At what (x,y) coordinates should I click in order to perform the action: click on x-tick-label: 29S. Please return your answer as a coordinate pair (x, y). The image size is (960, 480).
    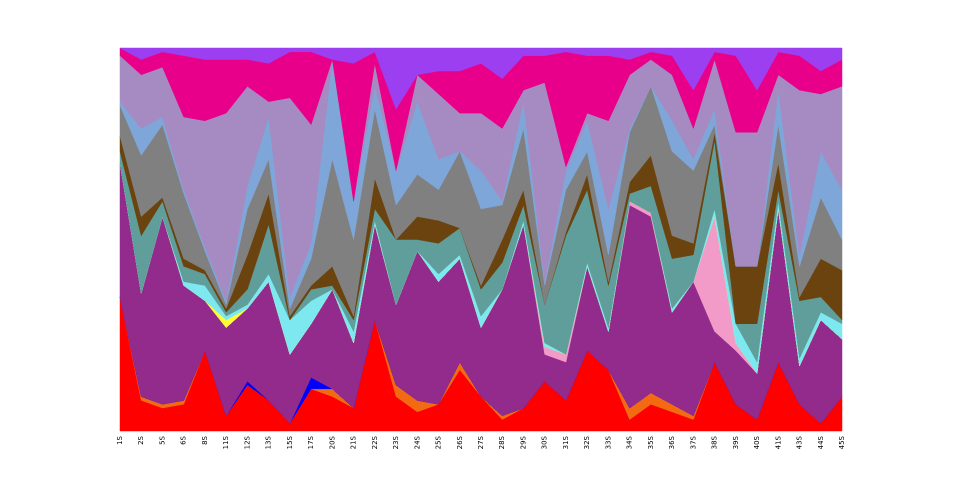
    Looking at the image, I should click on (523, 442).